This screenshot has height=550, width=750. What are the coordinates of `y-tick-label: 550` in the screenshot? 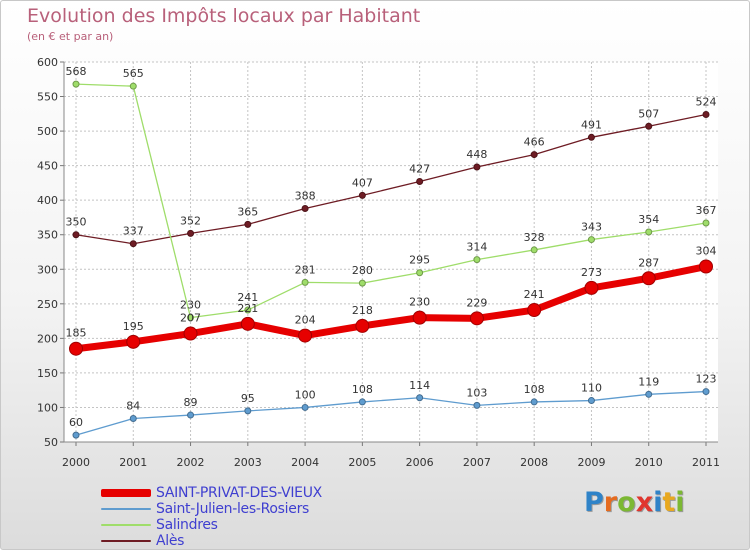 It's located at (47, 97).